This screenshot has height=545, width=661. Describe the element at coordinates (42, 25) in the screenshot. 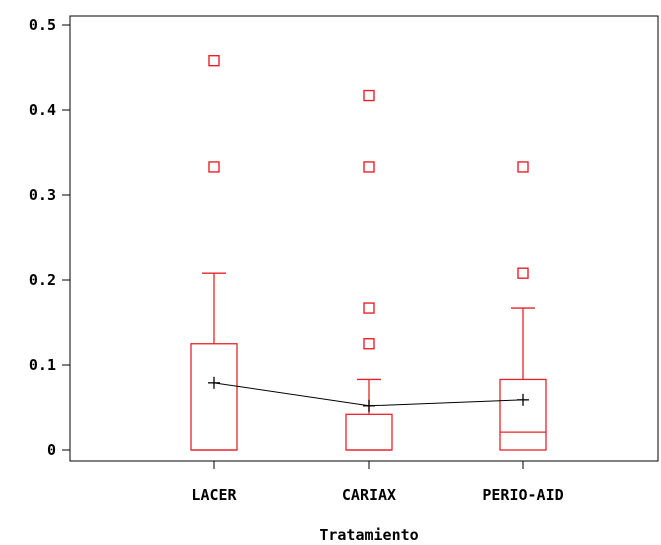

I see `y-tick-label: 0.5` at that location.